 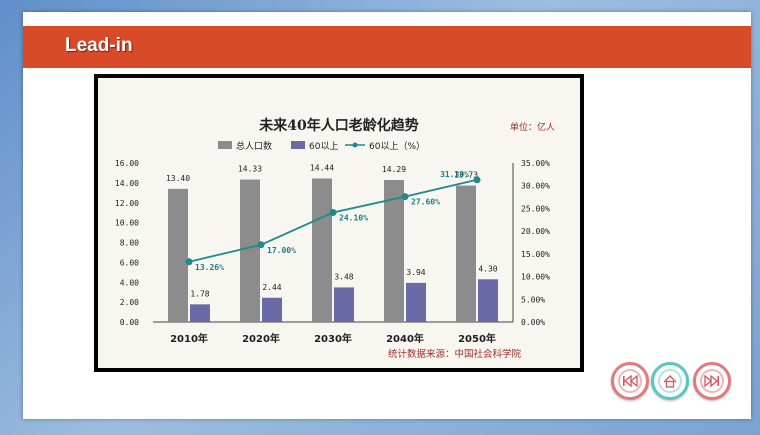 I want to click on point-label: 17.00%, so click(x=281, y=250).